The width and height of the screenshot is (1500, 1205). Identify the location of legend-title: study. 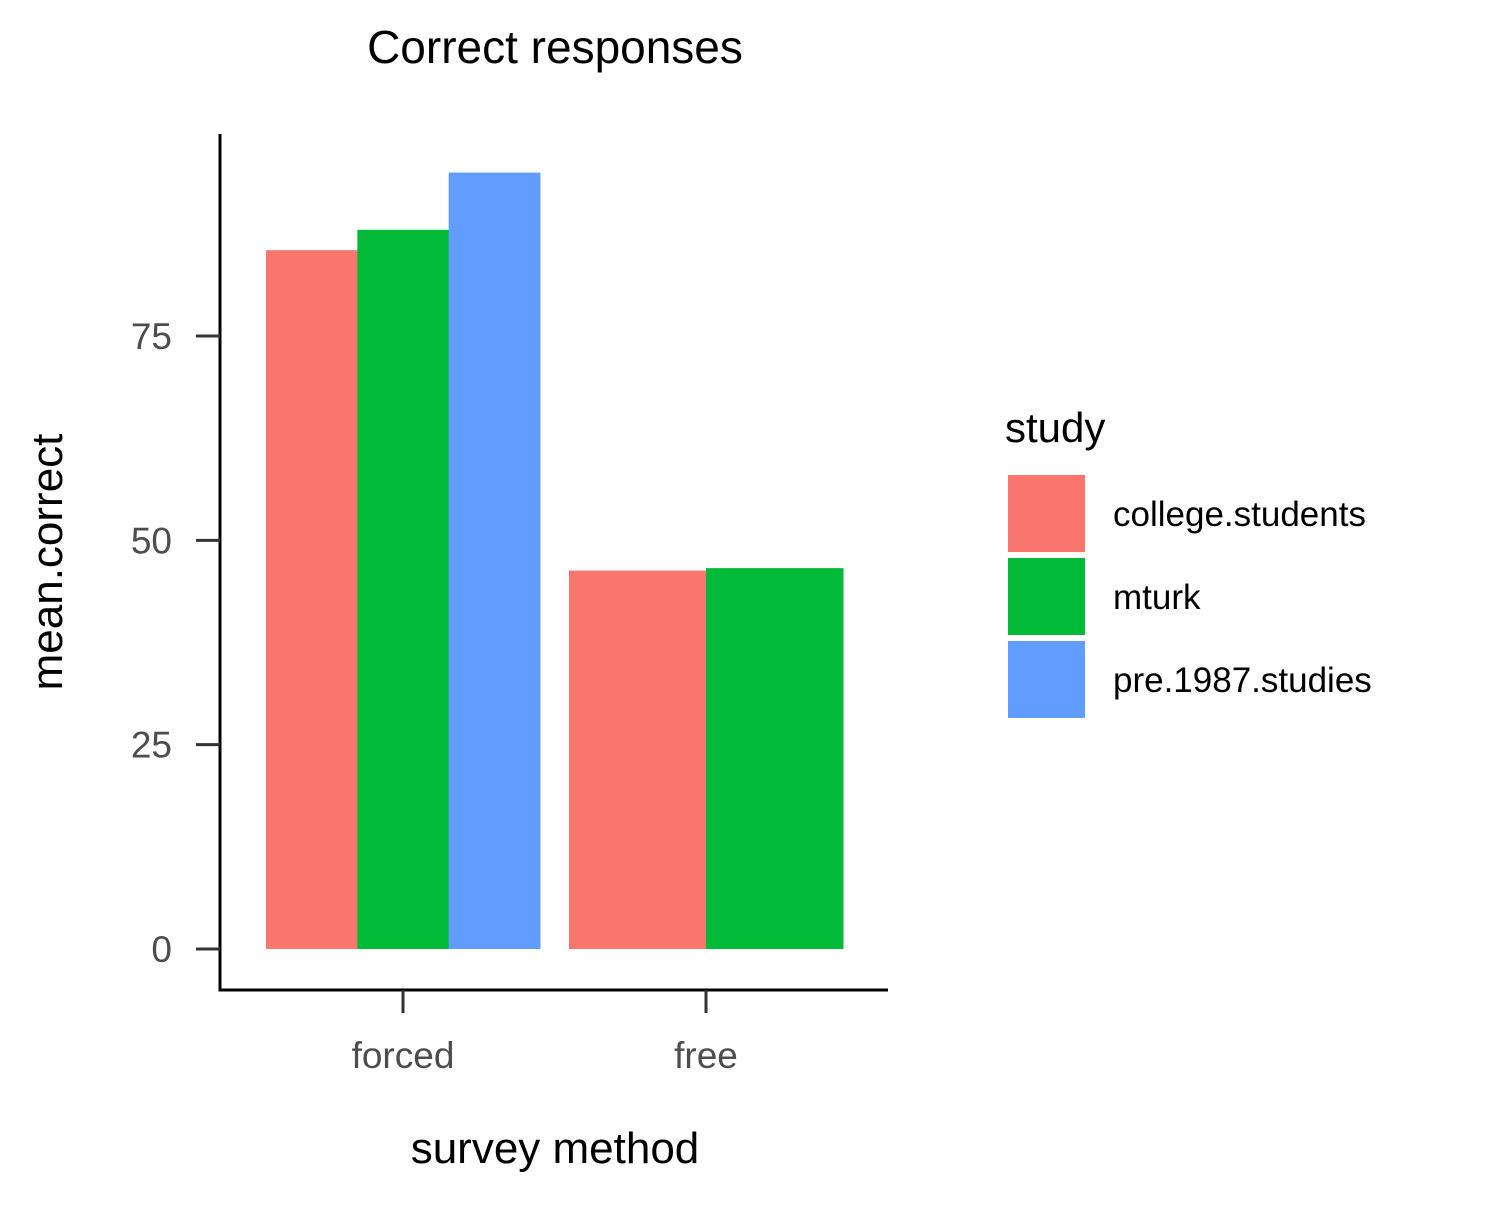
(1055, 427).